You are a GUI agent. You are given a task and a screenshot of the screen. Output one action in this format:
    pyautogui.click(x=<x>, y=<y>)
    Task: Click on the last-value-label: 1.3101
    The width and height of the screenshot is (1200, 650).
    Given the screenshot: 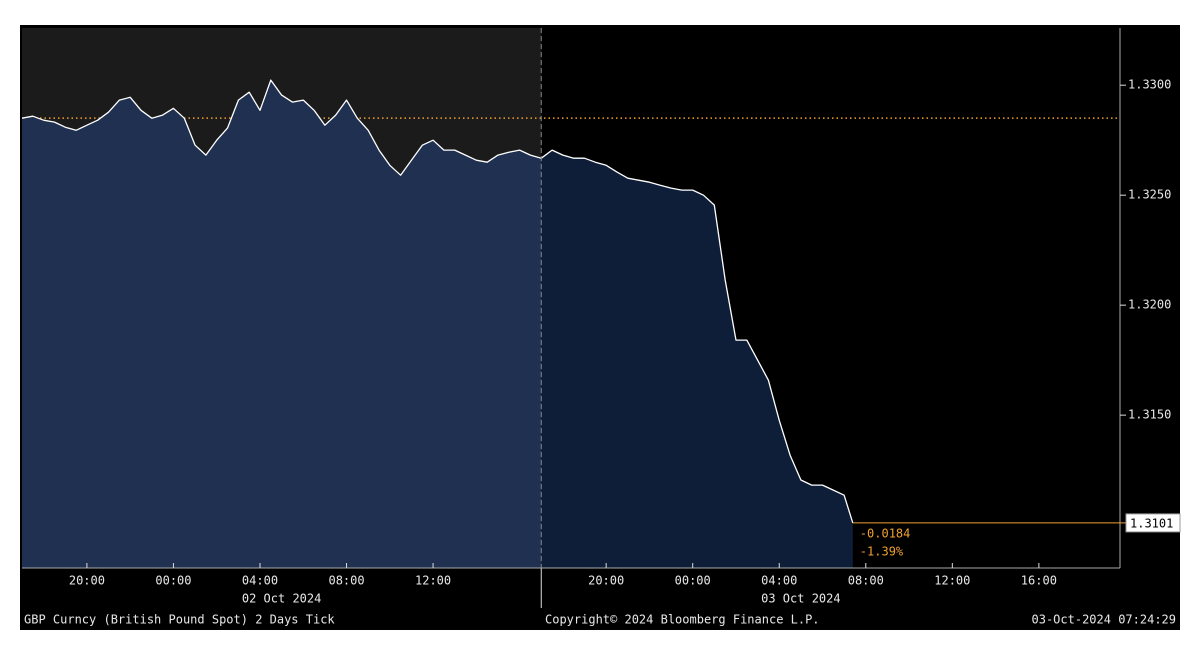 What is the action you would take?
    pyautogui.click(x=1151, y=523)
    